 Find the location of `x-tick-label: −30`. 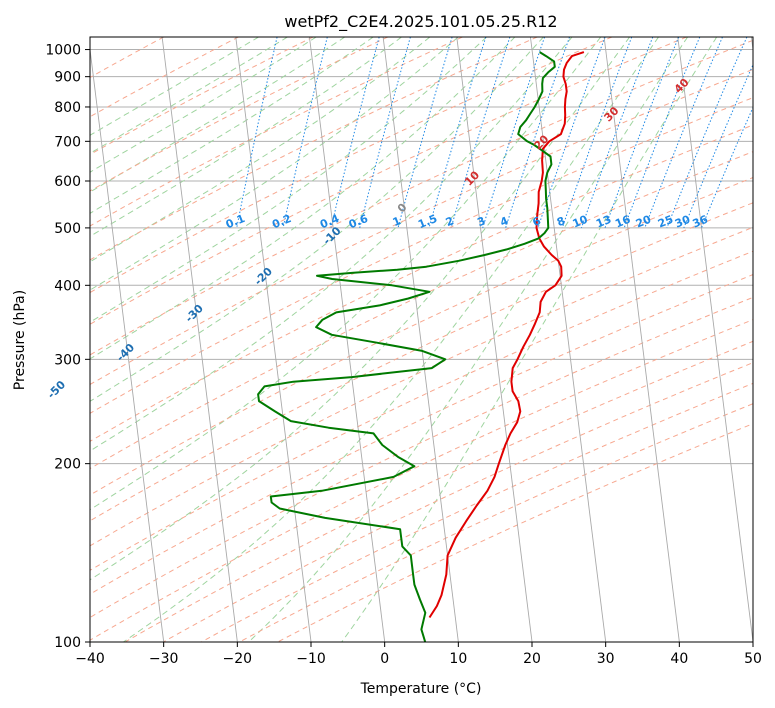

x-tick-label: −30 is located at coordinates (164, 659).